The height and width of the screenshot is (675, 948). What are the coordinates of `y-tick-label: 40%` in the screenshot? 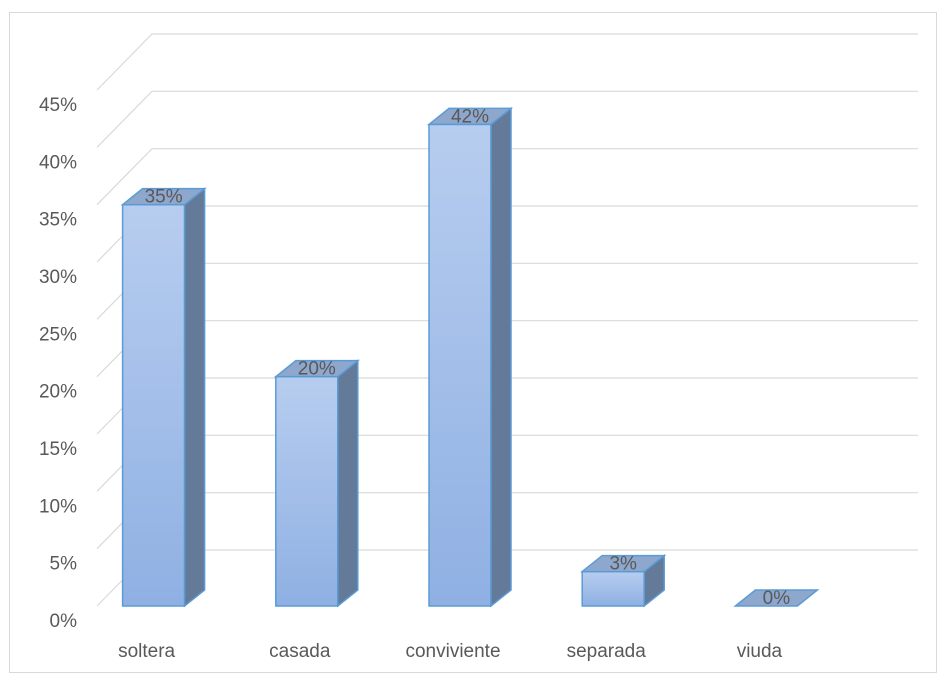 It's located at (58, 162).